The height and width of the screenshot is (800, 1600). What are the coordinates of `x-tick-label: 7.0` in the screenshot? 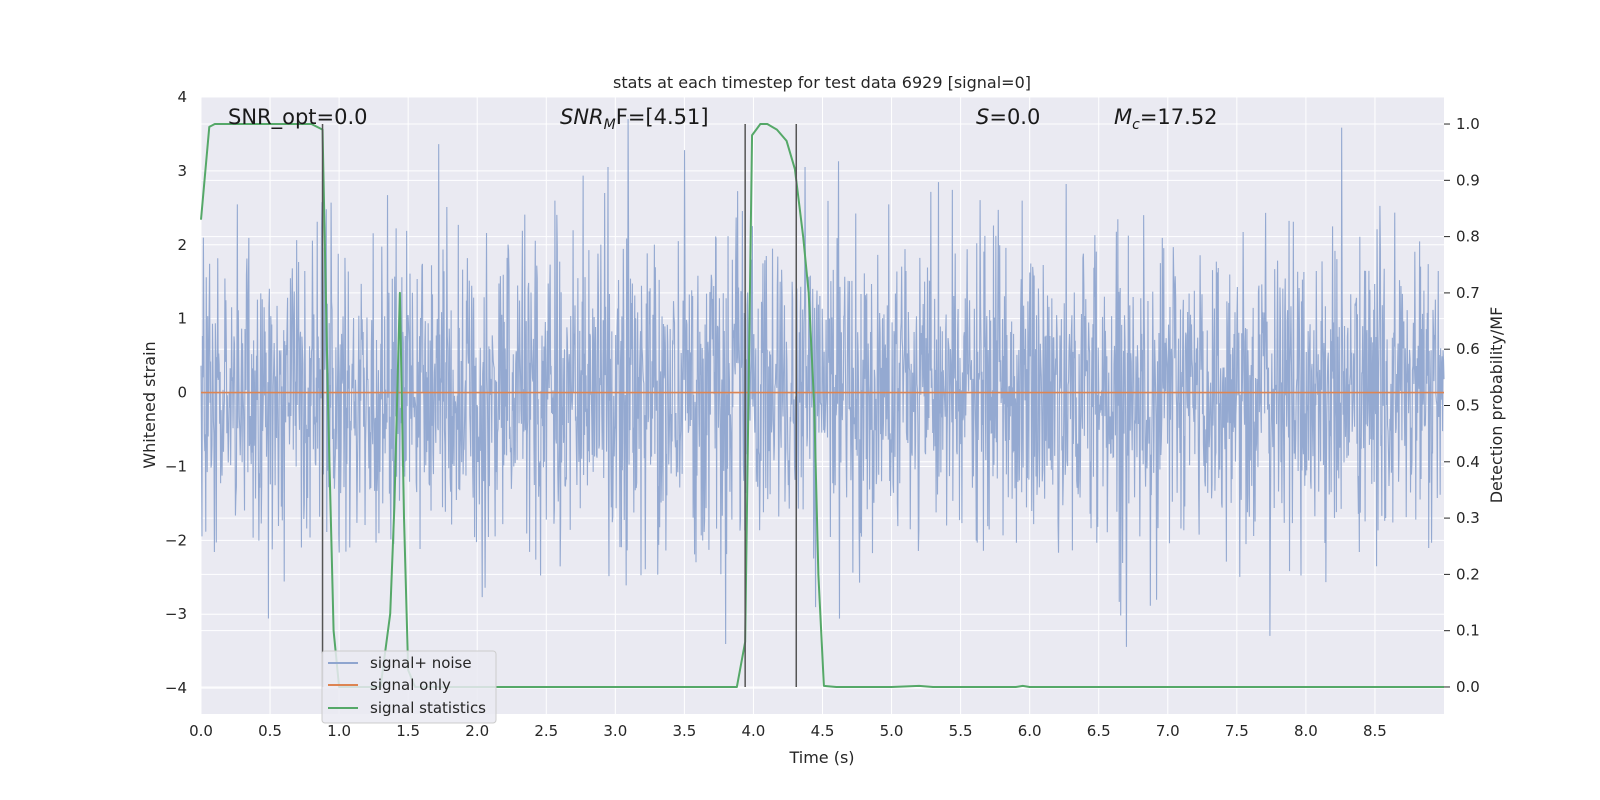 It's located at (1168, 731).